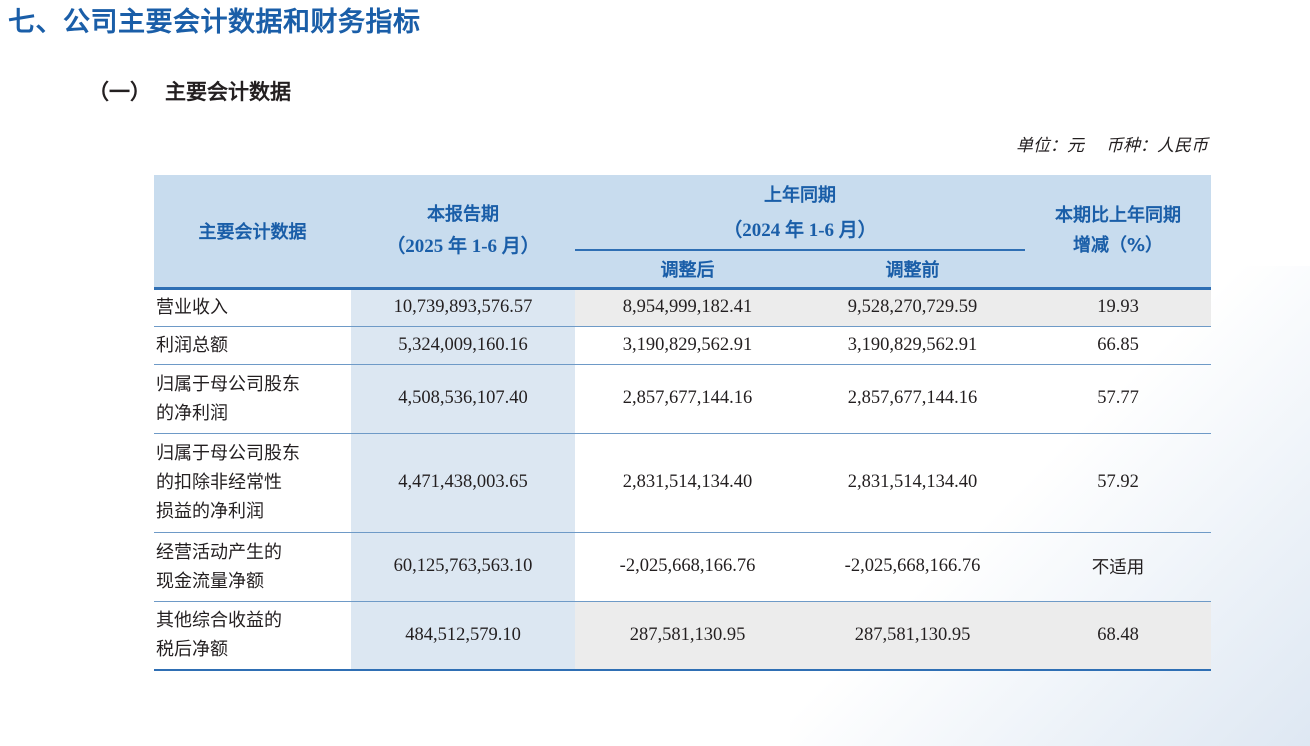 This screenshot has height=746, width=1310. I want to click on cell-prior-unadjusted: 3,190,829,562.91, so click(913, 345).